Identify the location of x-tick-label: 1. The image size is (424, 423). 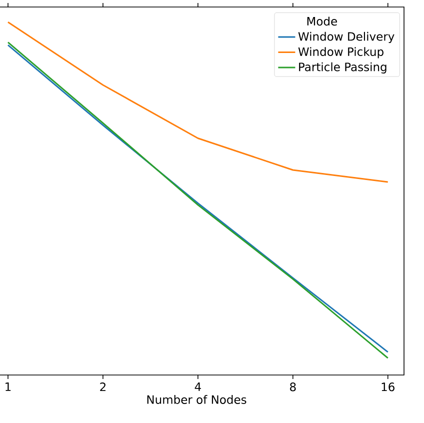
(8, 386).